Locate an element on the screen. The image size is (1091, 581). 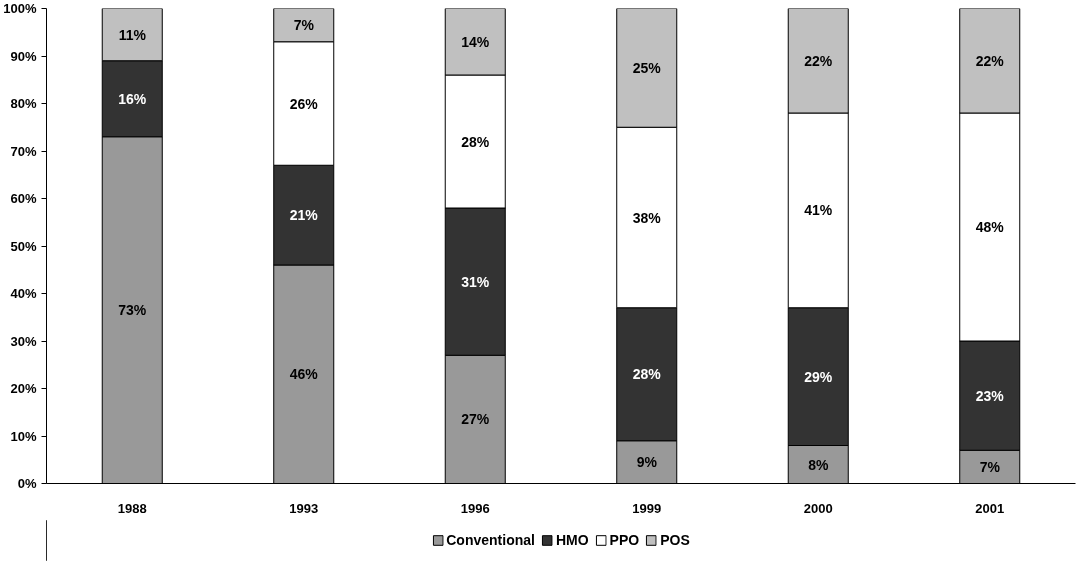
data-label: 46% is located at coordinates (304, 374).